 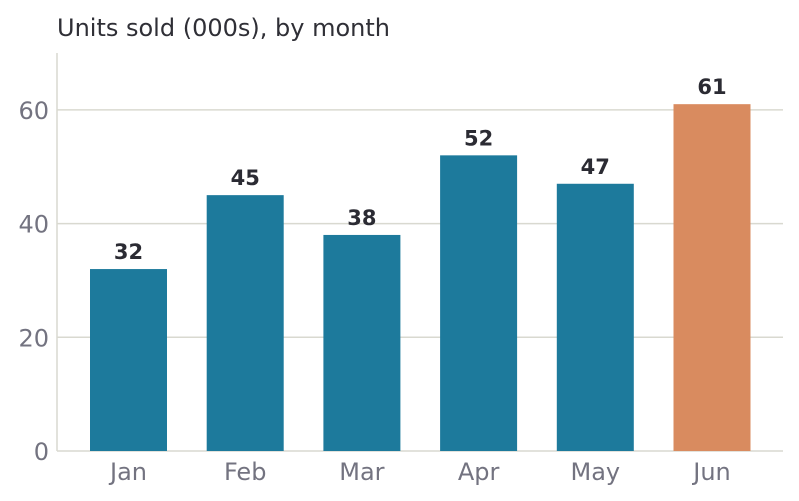 What do you see at coordinates (362, 342) in the screenshot?
I see `bar-mar` at bounding box center [362, 342].